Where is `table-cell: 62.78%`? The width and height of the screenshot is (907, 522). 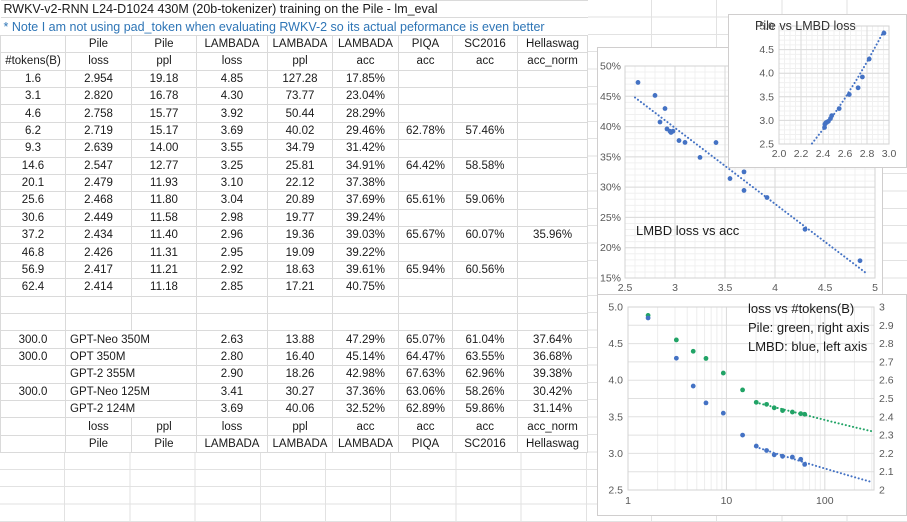
table-cell: 62.78% is located at coordinates (425, 131).